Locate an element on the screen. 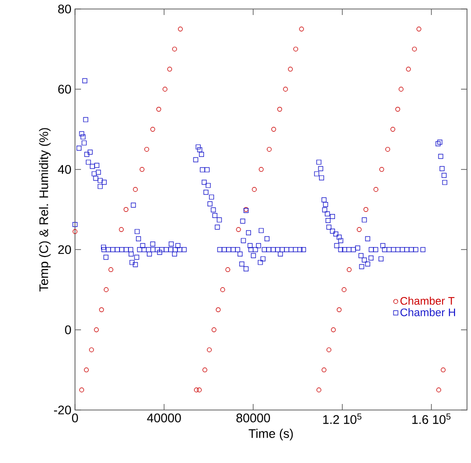 This screenshot has height=463, width=471. x-tick-label: 0 is located at coordinates (75, 418).